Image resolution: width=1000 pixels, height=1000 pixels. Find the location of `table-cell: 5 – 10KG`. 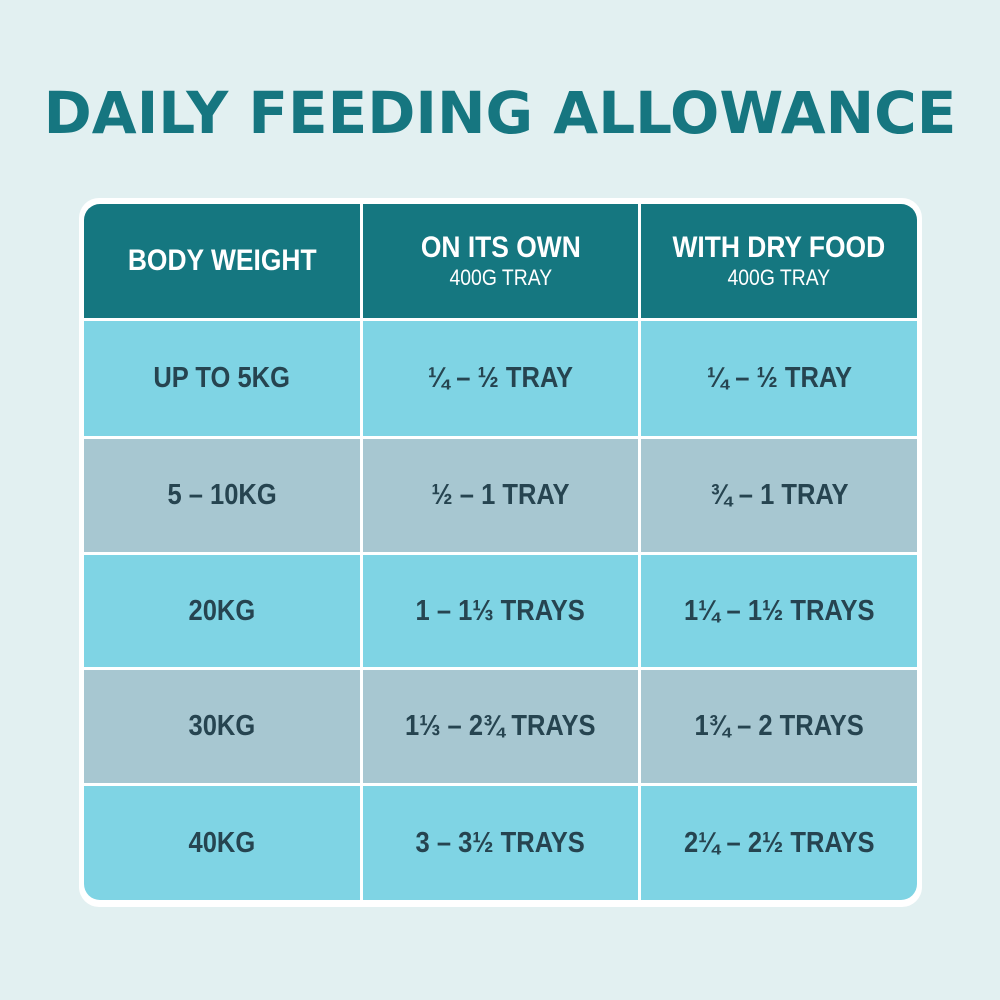

table-cell: 5 – 10KG is located at coordinates (222, 495).